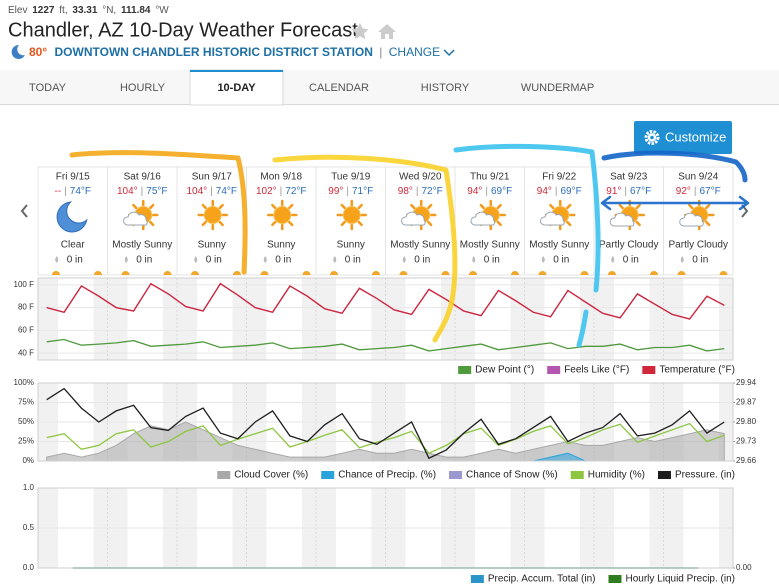 The height and width of the screenshot is (585, 779). Describe the element at coordinates (146, 273) in the screenshot. I see `sunrise-icon` at that location.